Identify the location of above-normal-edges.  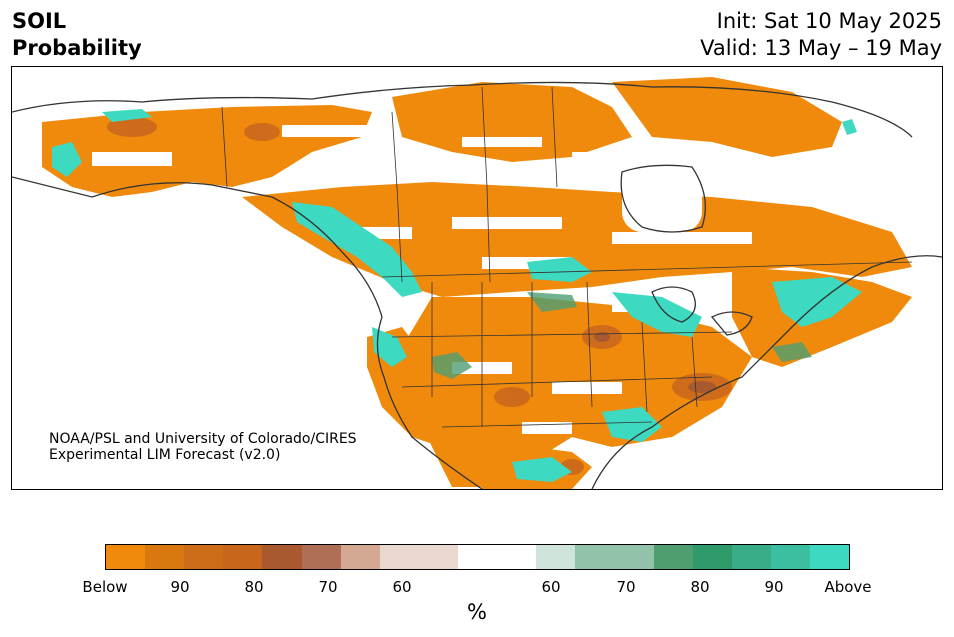
(622, 335).